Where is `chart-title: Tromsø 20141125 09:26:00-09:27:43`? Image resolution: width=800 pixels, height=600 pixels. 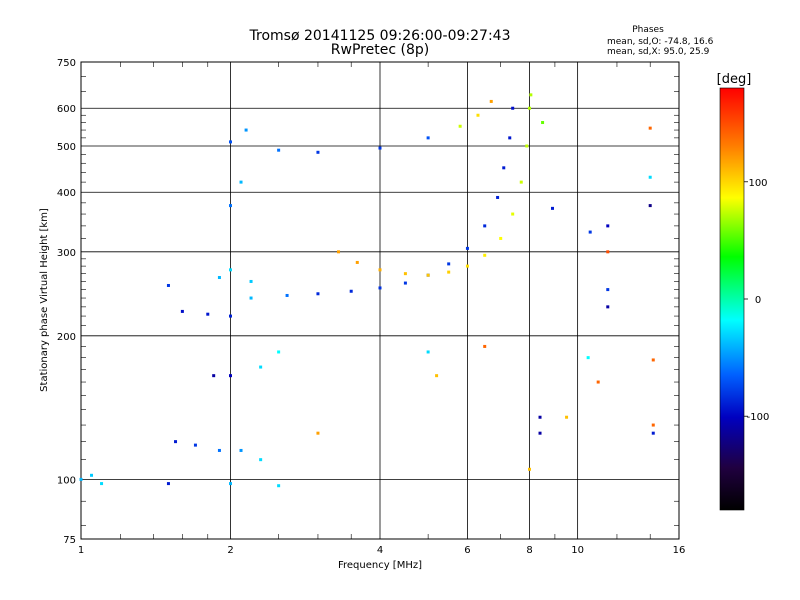
chart-title: Tromsø 20141125 09:26:00-09:27:43 is located at coordinates (380, 36).